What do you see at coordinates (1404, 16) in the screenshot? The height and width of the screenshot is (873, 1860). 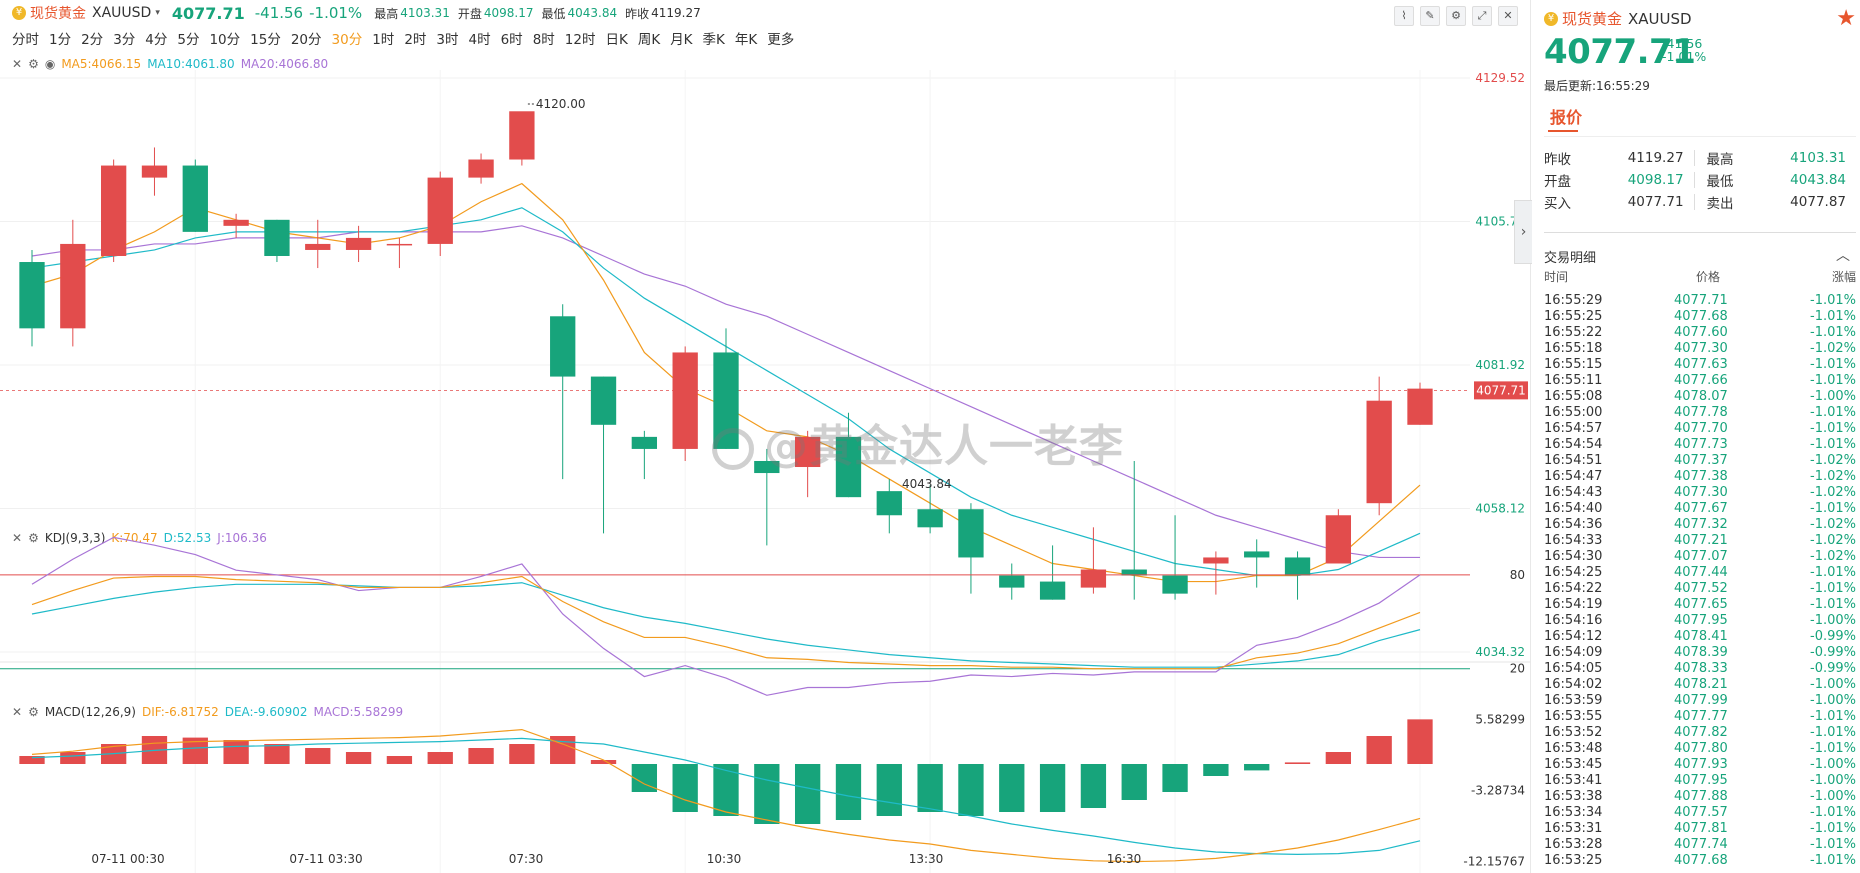 I see `line-chart-icon: ⌇` at bounding box center [1404, 16].